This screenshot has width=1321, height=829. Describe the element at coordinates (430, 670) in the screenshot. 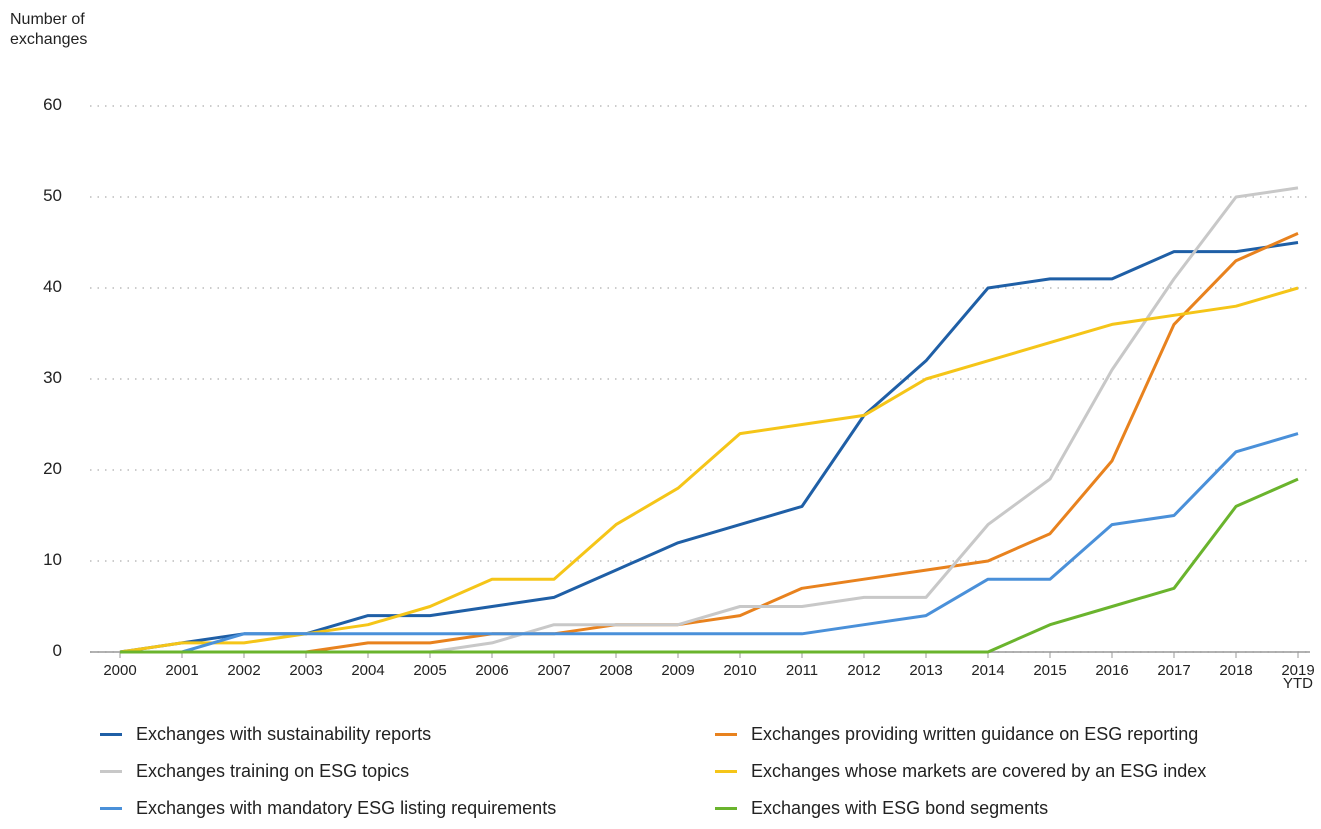

I see `x-tick-label: 2005` at that location.